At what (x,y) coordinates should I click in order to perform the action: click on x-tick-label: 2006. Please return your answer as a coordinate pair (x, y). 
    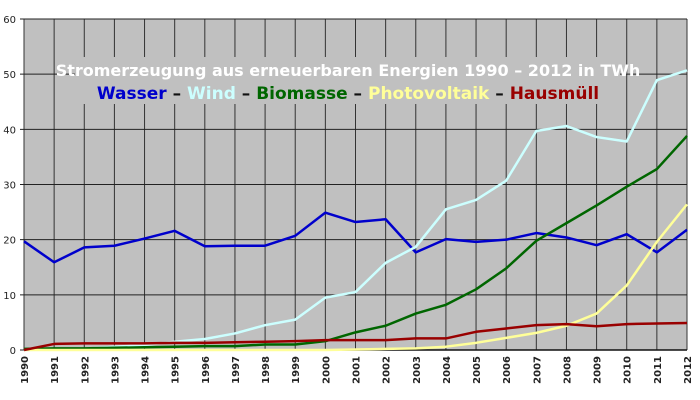
    Looking at the image, I should click on (507, 370).